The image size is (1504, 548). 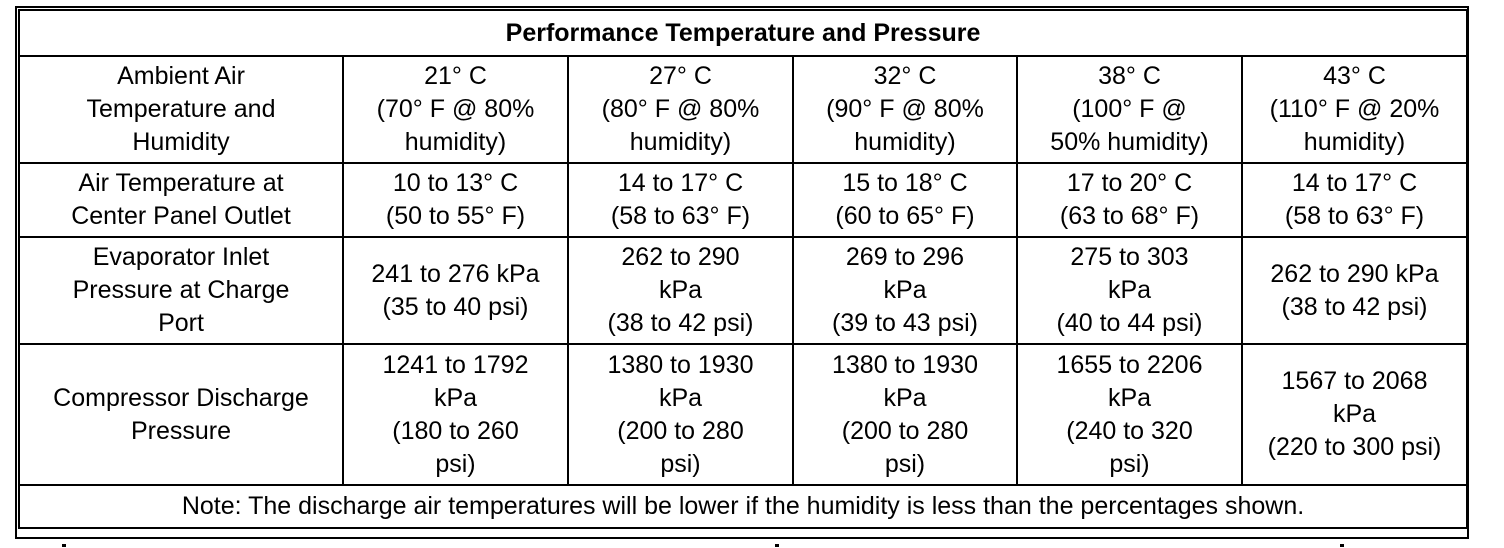 I want to click on table-title: Performance Temperature and Pressure, so click(x=743, y=33).